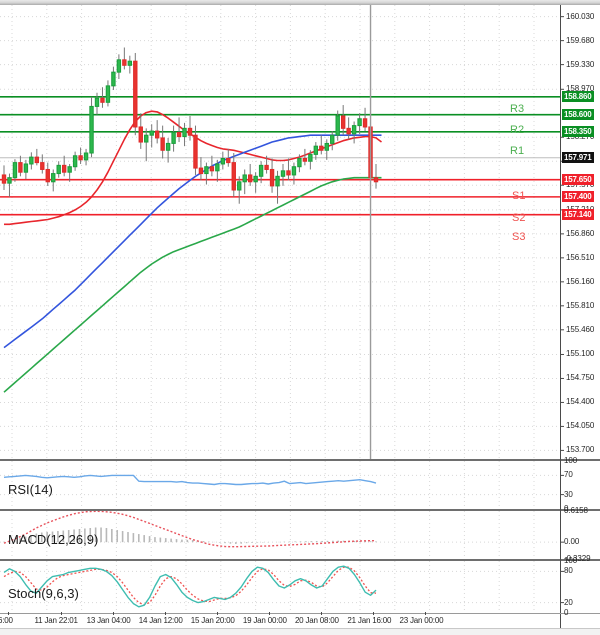  I want to click on stoch-canvas, so click(300, 587).